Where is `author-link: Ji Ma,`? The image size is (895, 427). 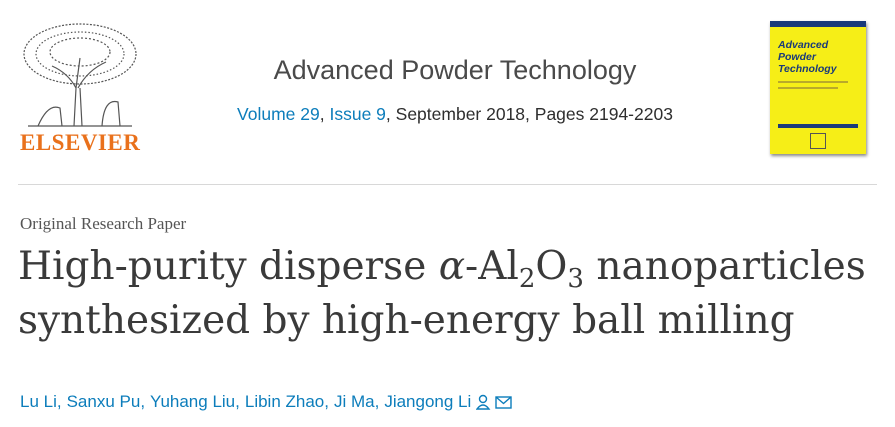 author-link: Ji Ma, is located at coordinates (356, 401).